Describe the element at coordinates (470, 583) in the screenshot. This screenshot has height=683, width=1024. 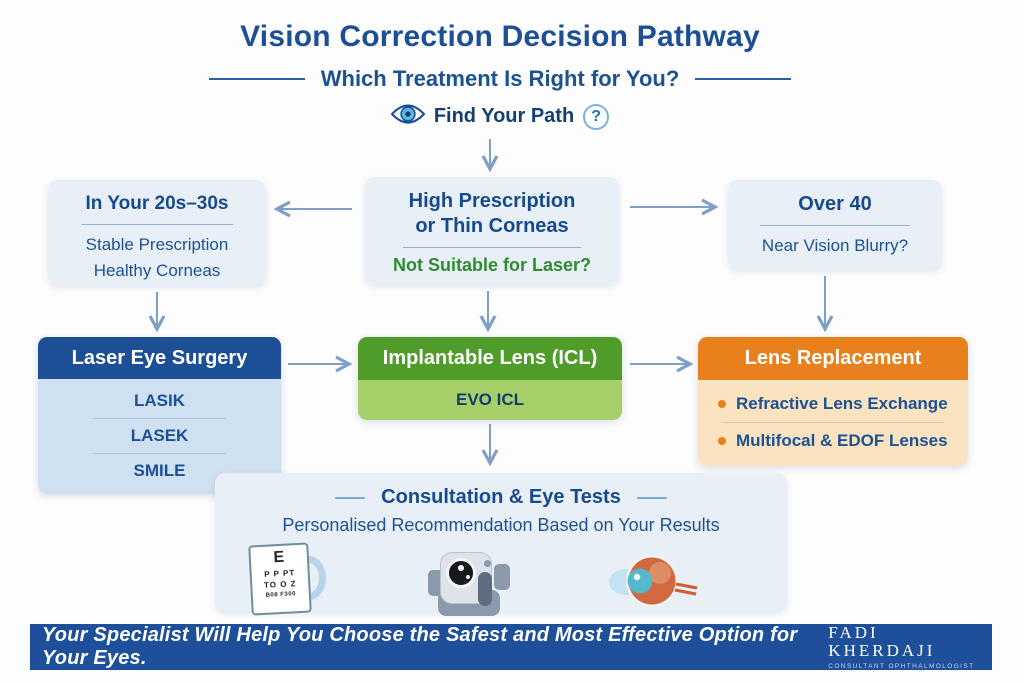
I see `phoropter-icon` at that location.